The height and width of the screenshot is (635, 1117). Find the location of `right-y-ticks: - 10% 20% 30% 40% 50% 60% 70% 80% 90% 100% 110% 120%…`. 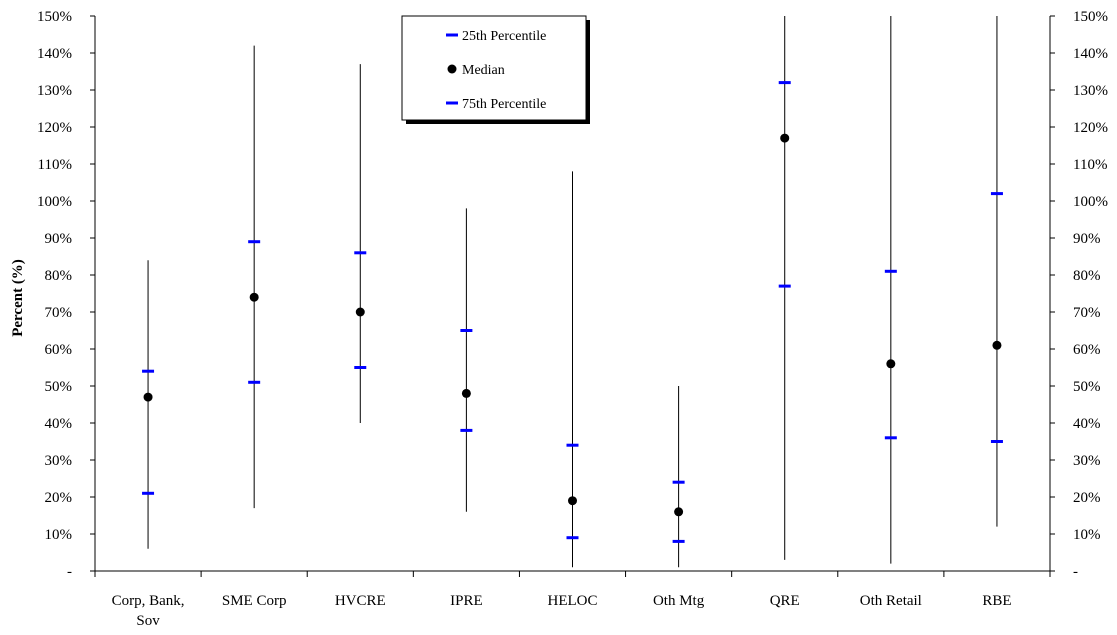

right-y-ticks: - 10% 20% 30% 40% 50% 60% 70% 80% 90% 100% 110% 120%… is located at coordinates (1079, 294).